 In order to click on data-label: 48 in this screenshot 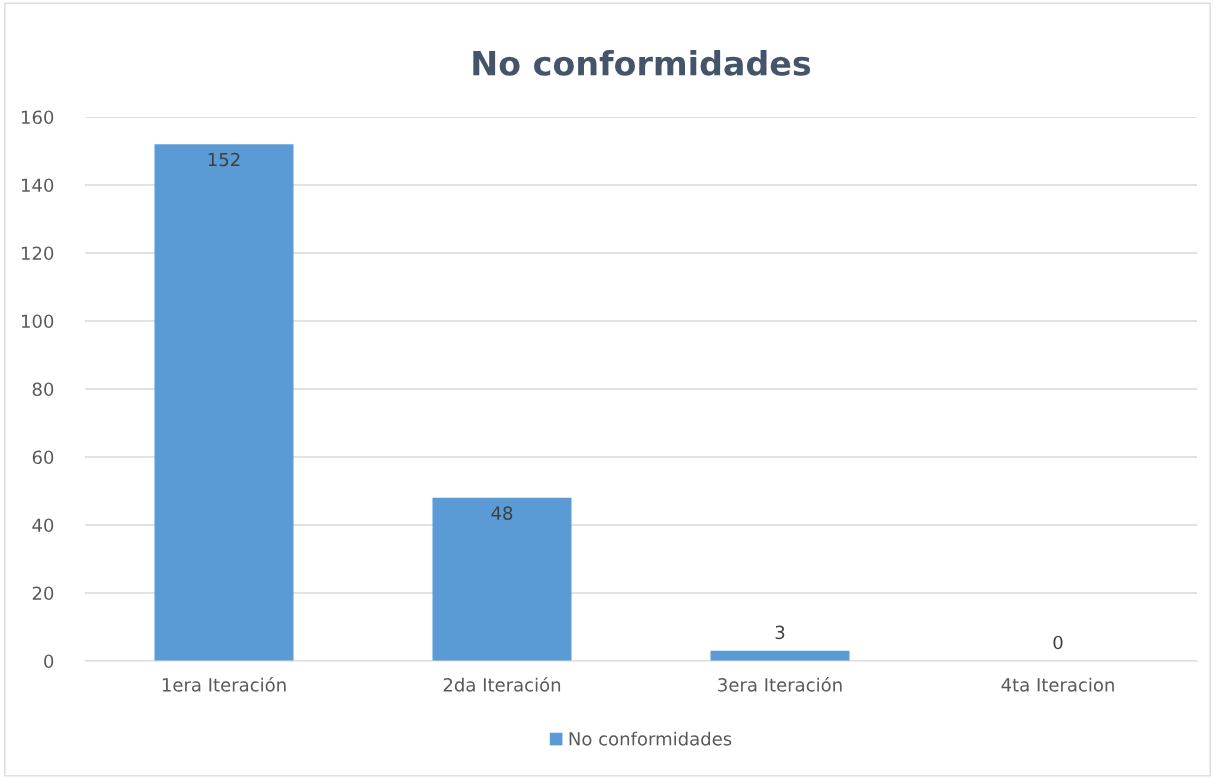, I will do `click(502, 513)`.